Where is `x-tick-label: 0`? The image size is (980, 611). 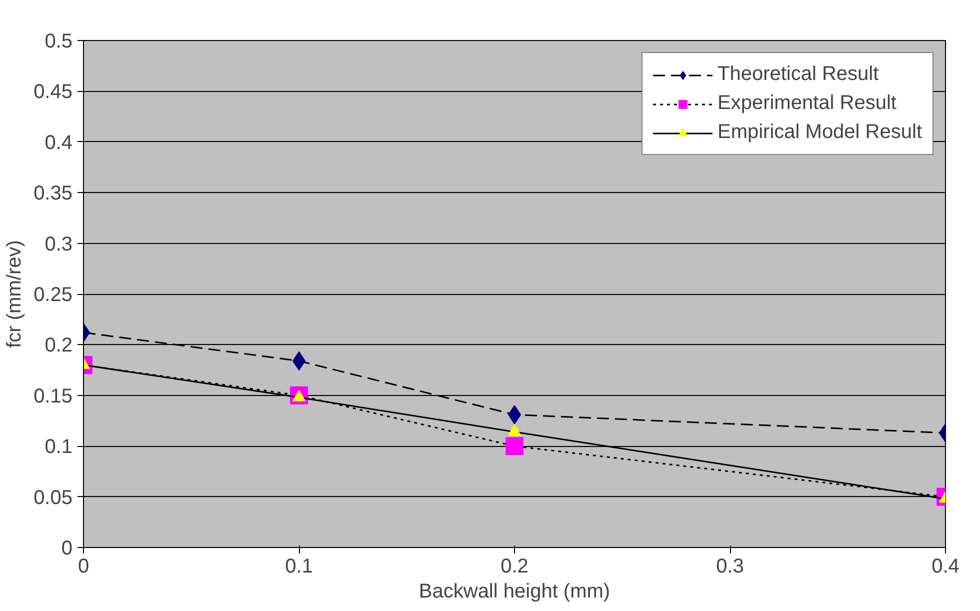 x-tick-label: 0 is located at coordinates (84, 567).